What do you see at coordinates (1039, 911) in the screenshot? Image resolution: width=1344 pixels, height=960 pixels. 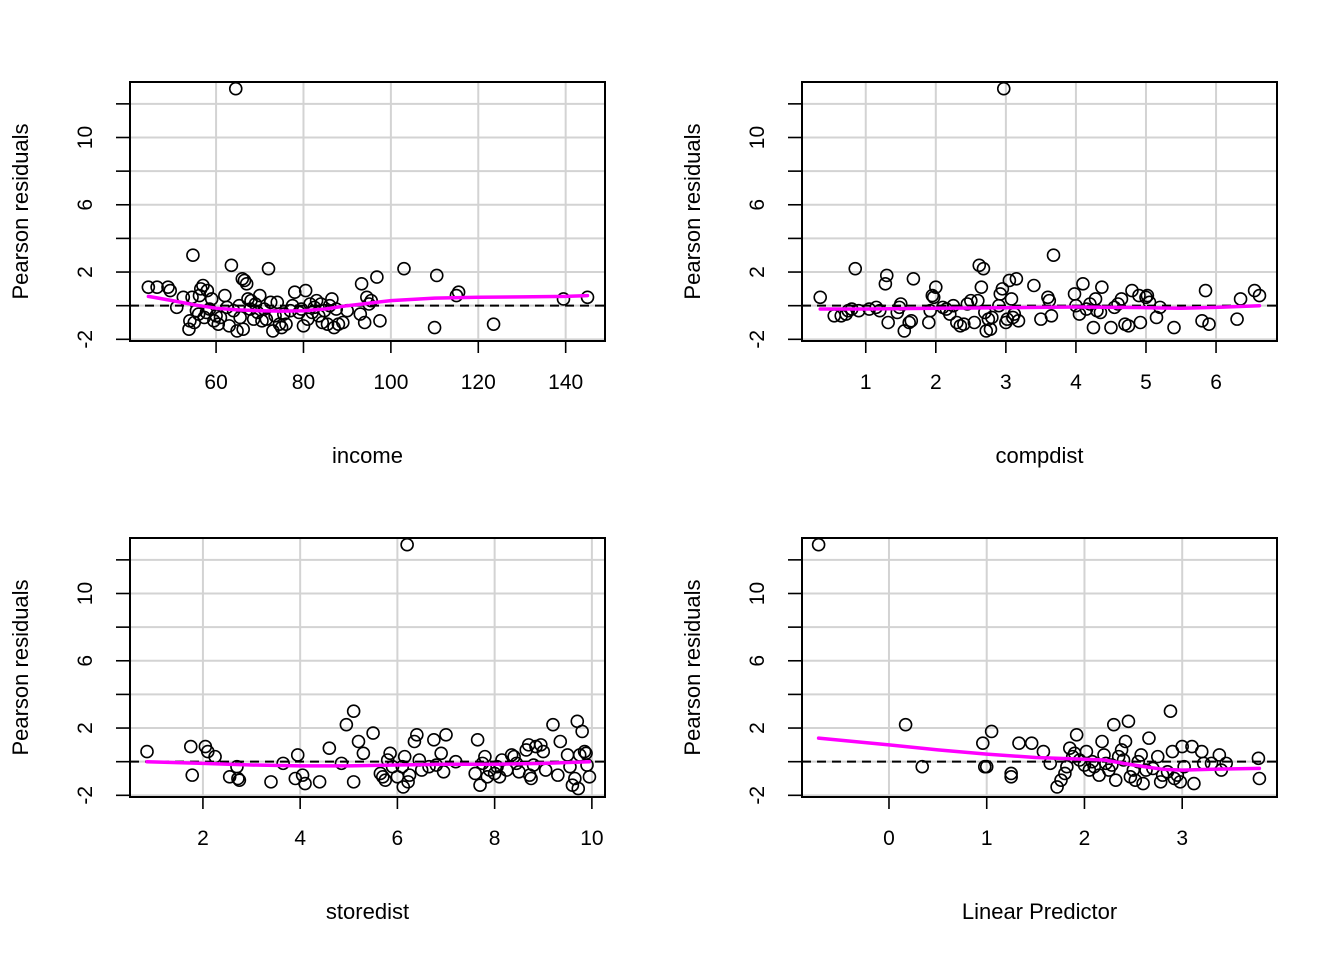 I see `x-axis-title: Linear Predictor` at bounding box center [1039, 911].